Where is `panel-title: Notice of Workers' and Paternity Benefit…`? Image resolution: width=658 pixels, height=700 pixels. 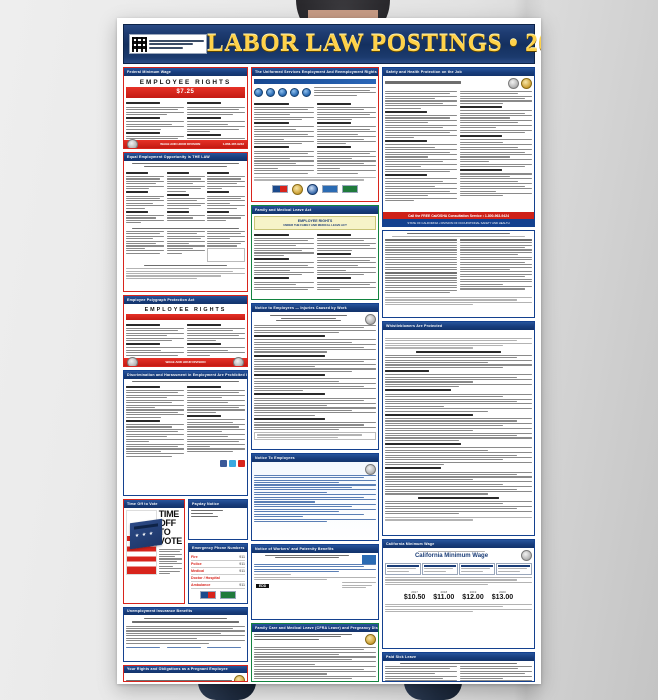
panel-title: Notice of Workers' and Paternity Benefit… is located at coordinates (315, 549).